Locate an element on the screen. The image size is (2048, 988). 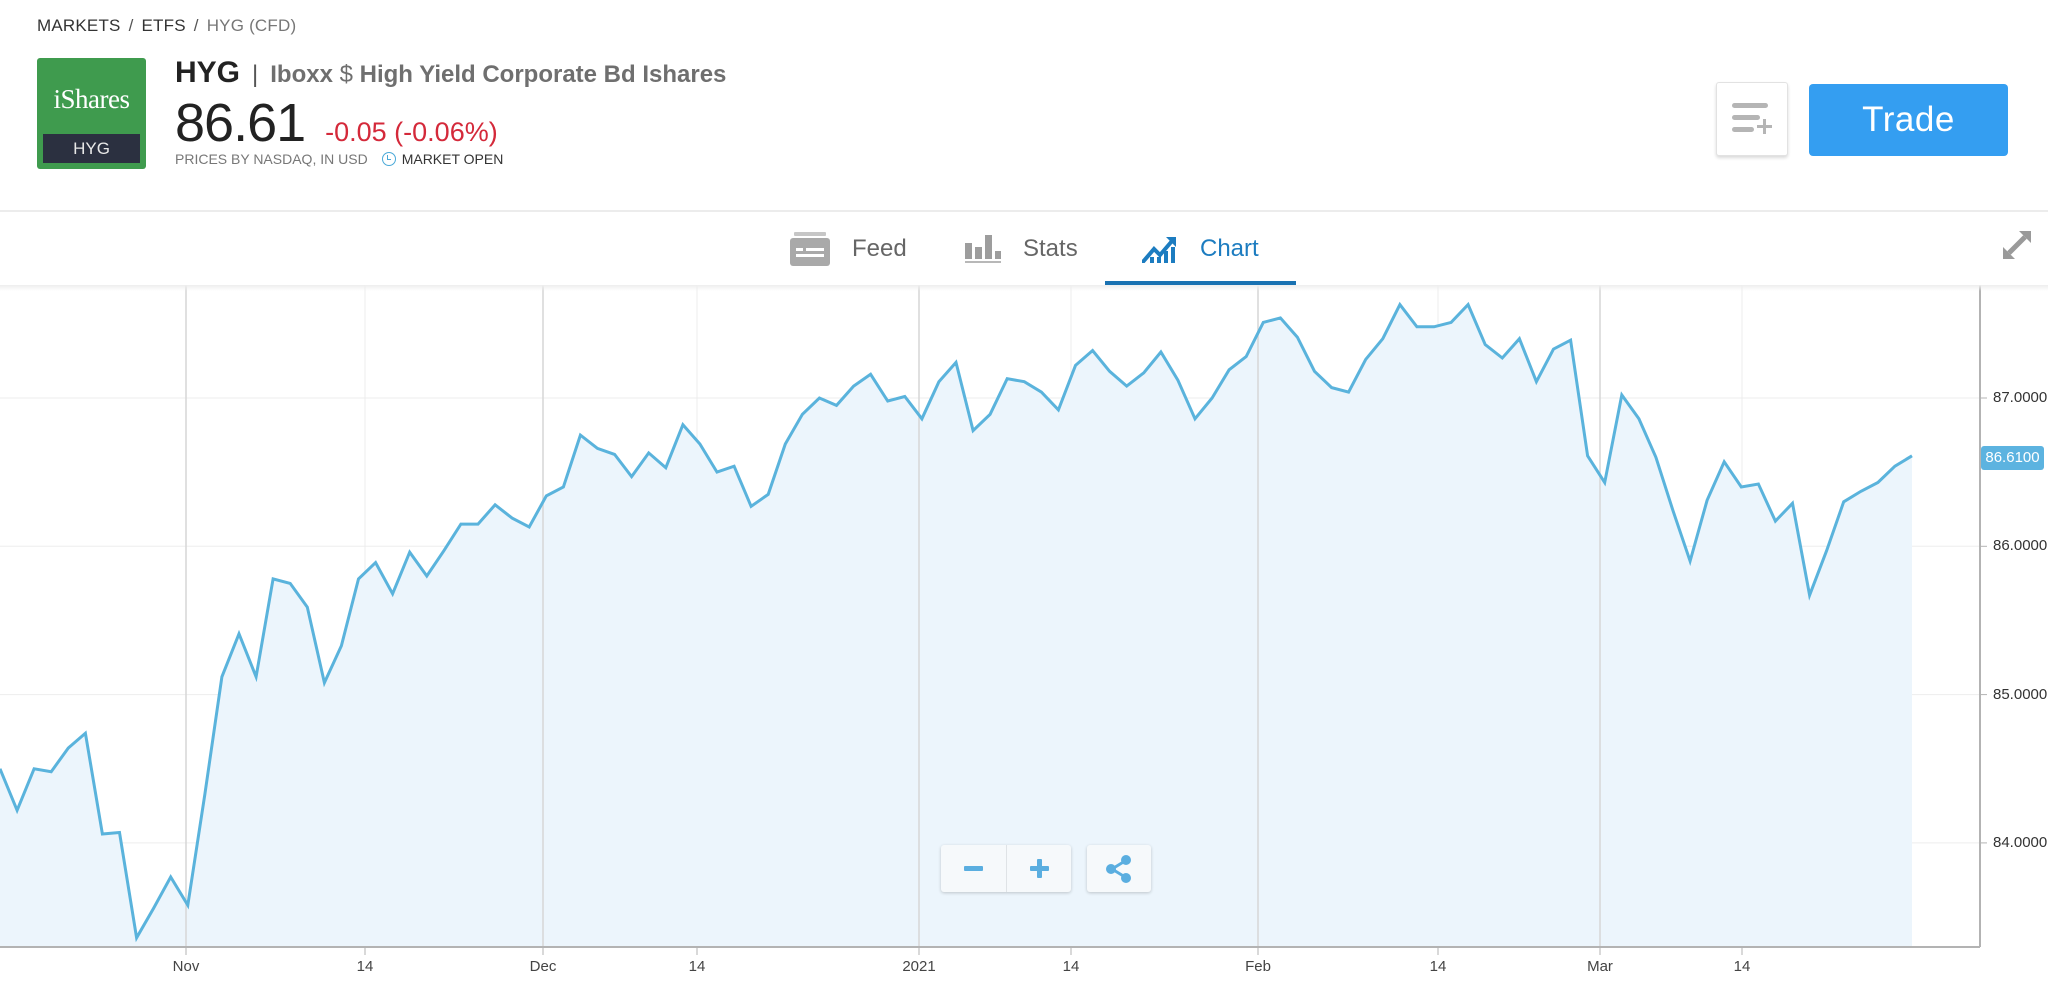
instrument-logo: iShares HYG is located at coordinates (91, 113).